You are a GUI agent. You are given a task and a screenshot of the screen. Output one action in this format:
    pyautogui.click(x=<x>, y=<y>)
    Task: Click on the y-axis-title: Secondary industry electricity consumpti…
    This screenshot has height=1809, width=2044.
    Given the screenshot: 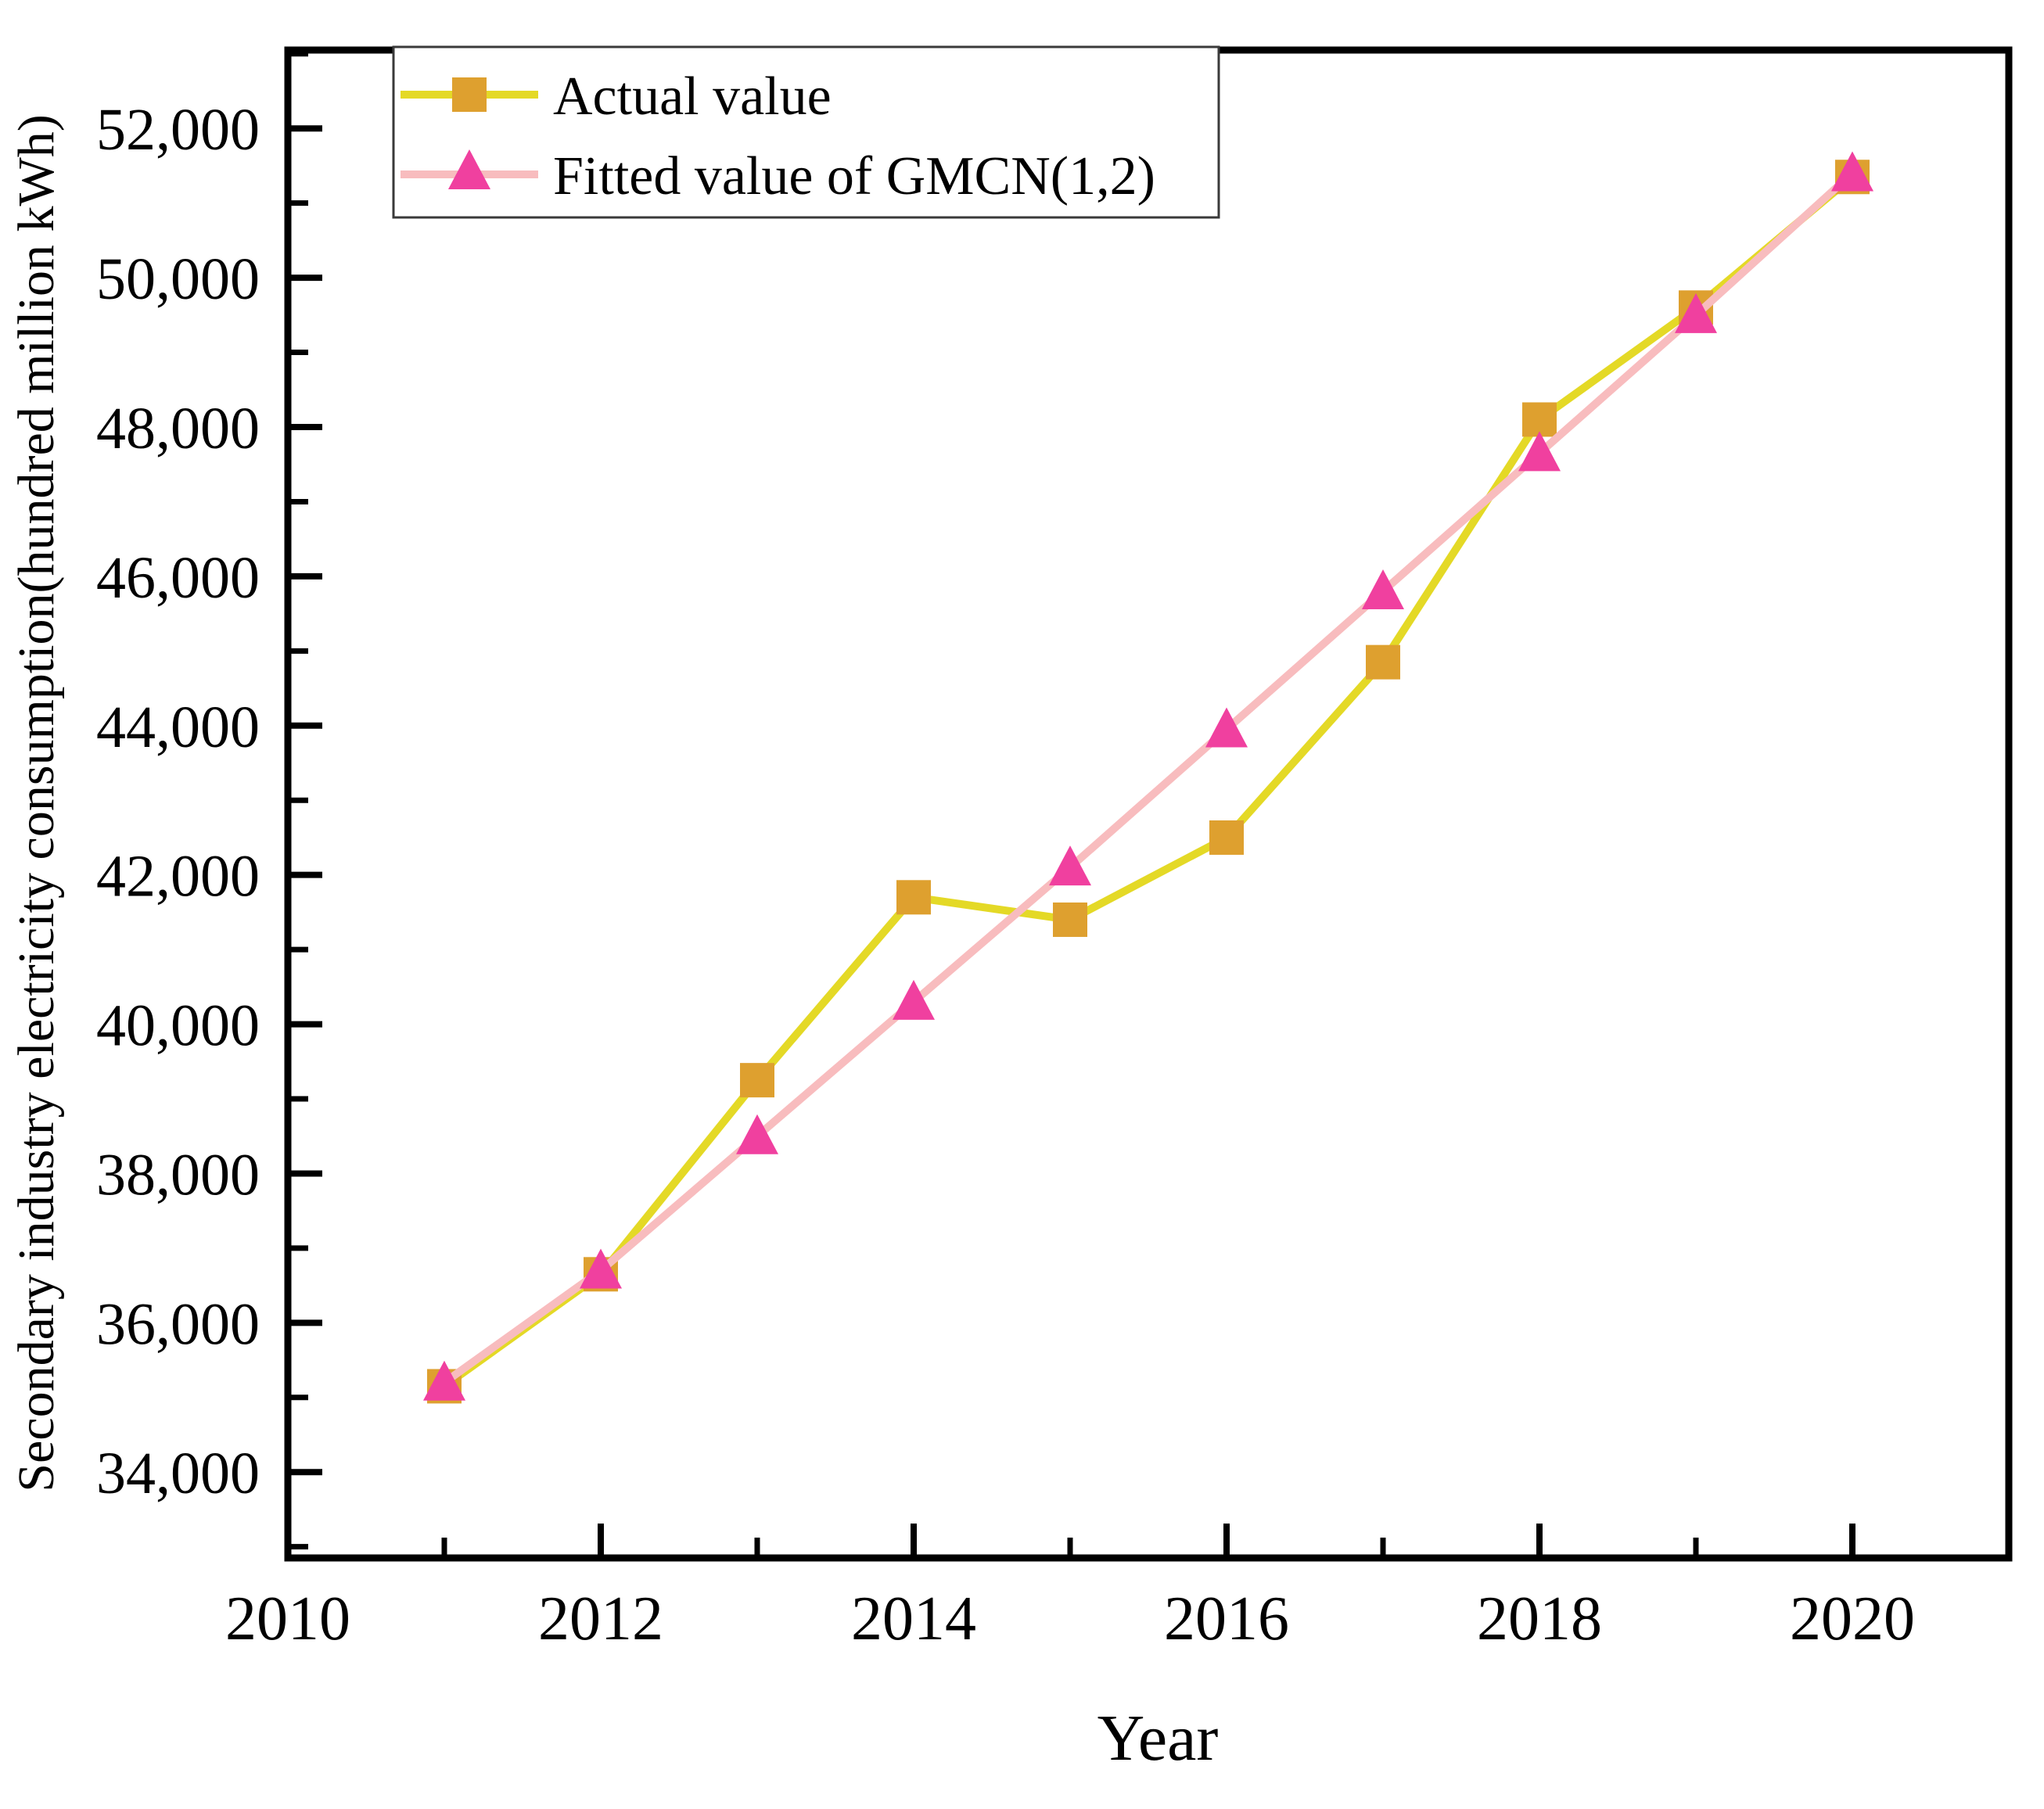 What is the action you would take?
    pyautogui.click(x=37, y=802)
    